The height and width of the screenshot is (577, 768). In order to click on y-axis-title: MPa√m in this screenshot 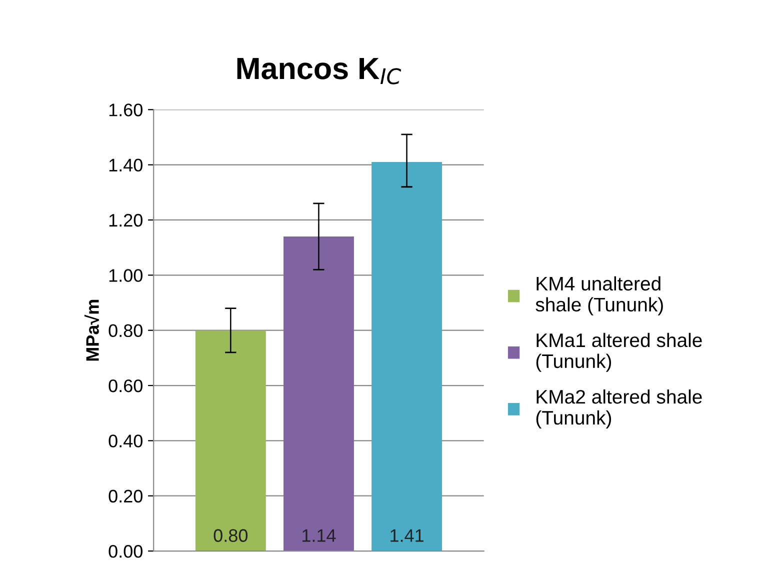, I will do `click(91, 330)`.